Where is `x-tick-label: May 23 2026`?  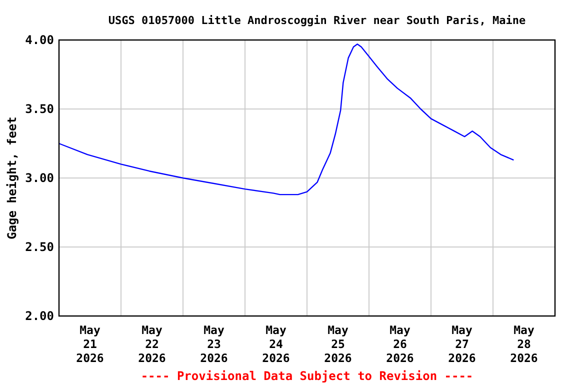 x-tick-label: May 23 2026 is located at coordinates (214, 344).